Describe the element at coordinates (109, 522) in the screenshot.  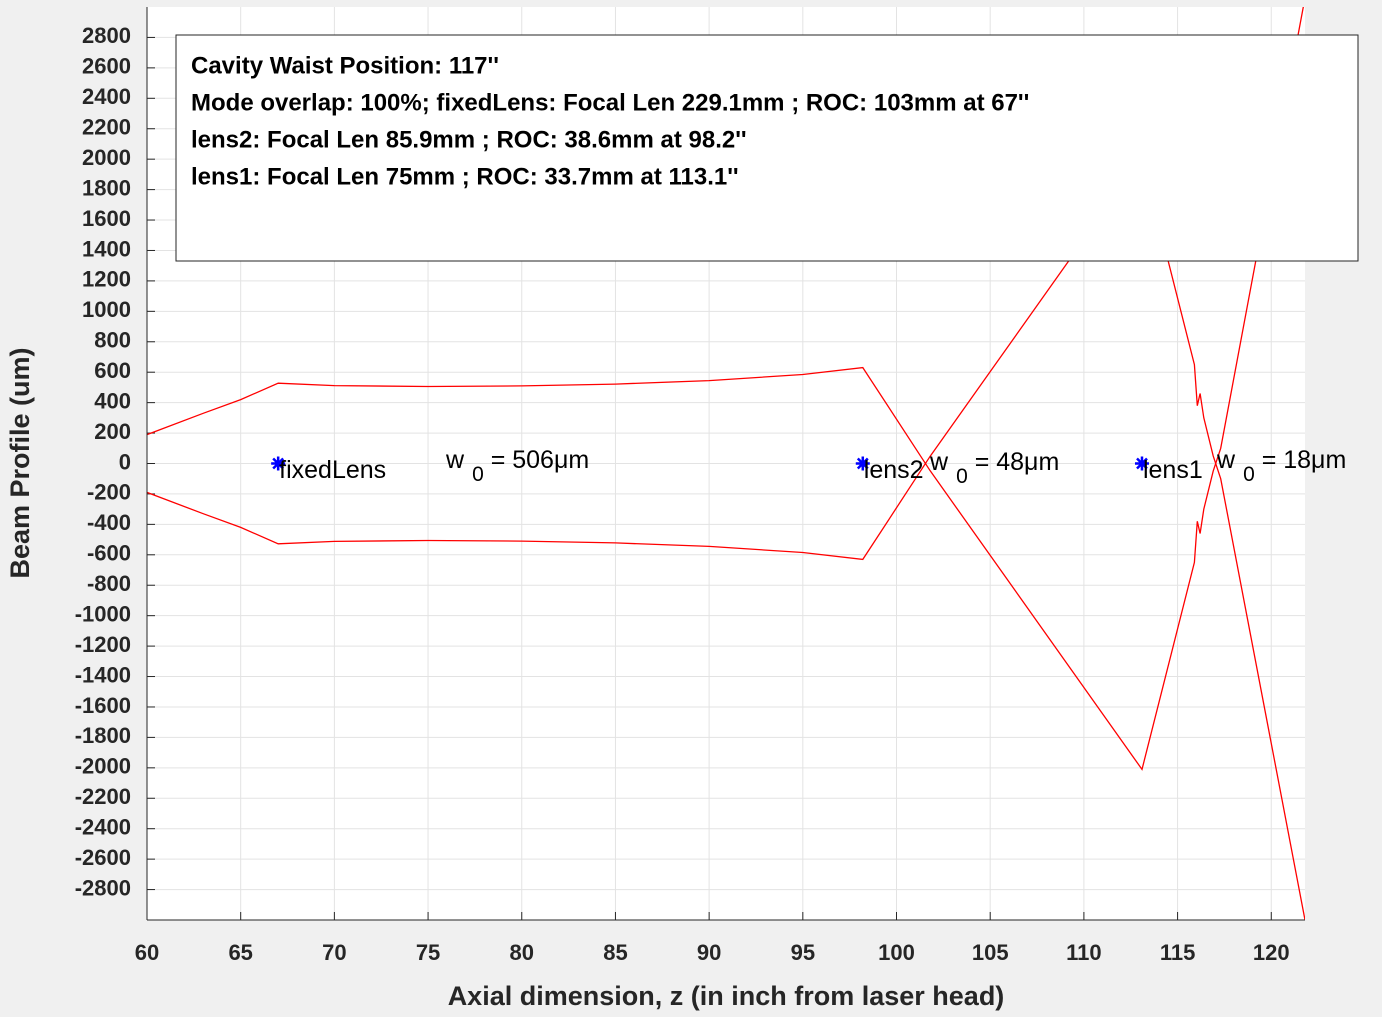
I see `y-tick-label: -400` at that location.